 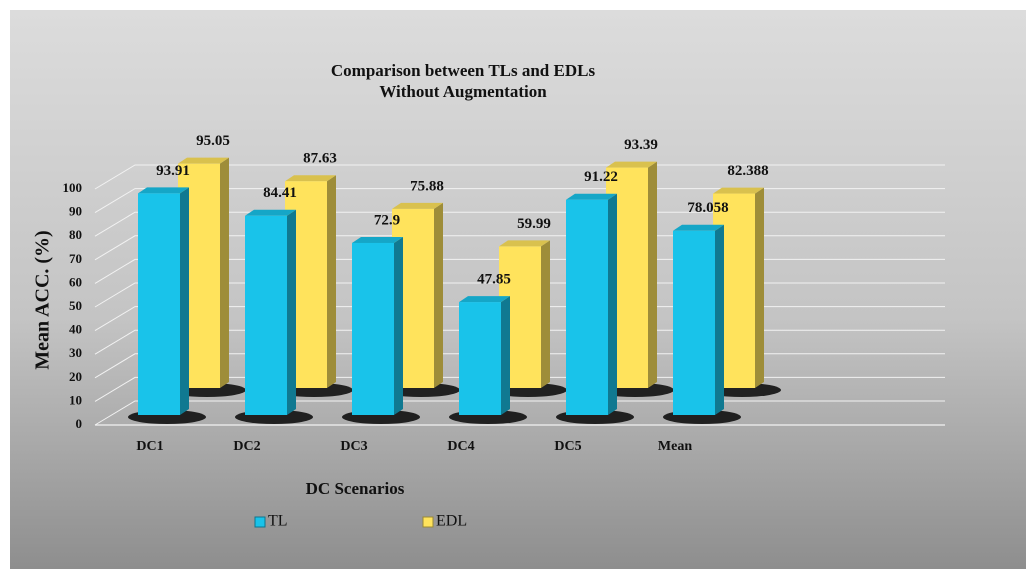 What do you see at coordinates (451, 521) in the screenshot?
I see `legend-label: EDL` at bounding box center [451, 521].